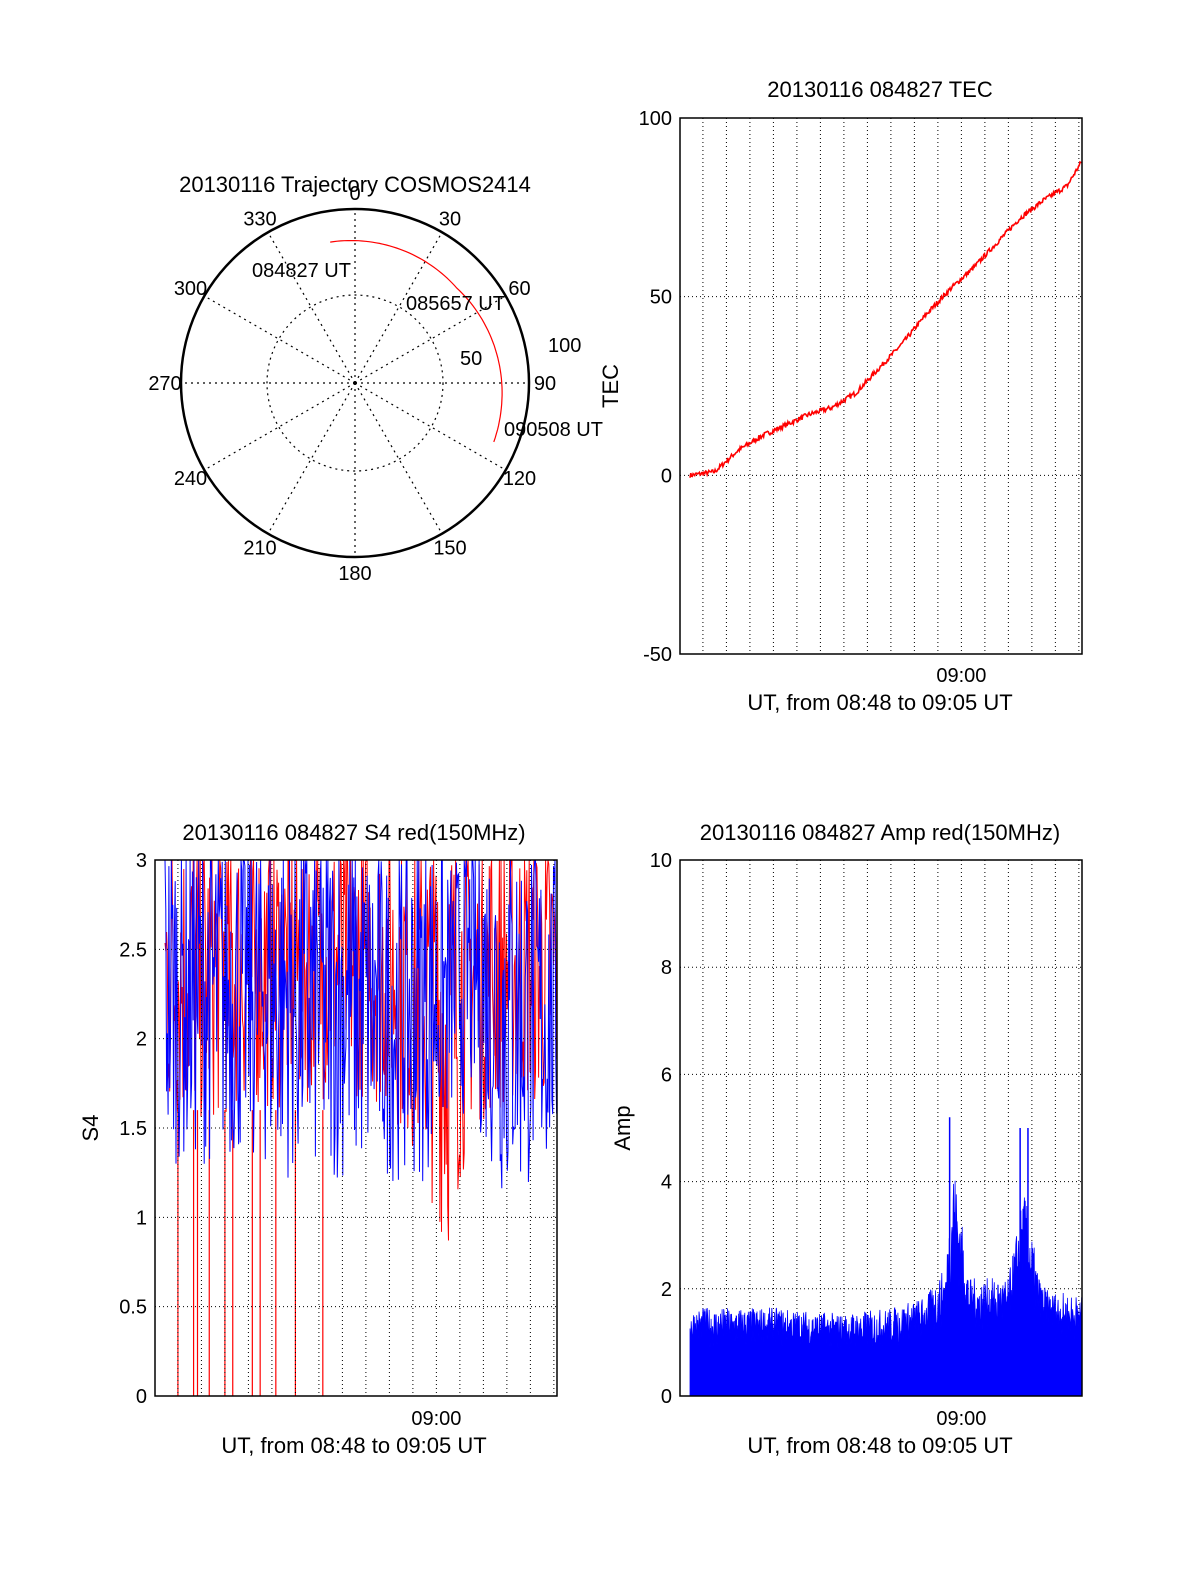 This screenshot has width=1200, height=1575. I want to click on polar-azimuth-label: 270, so click(164, 384).